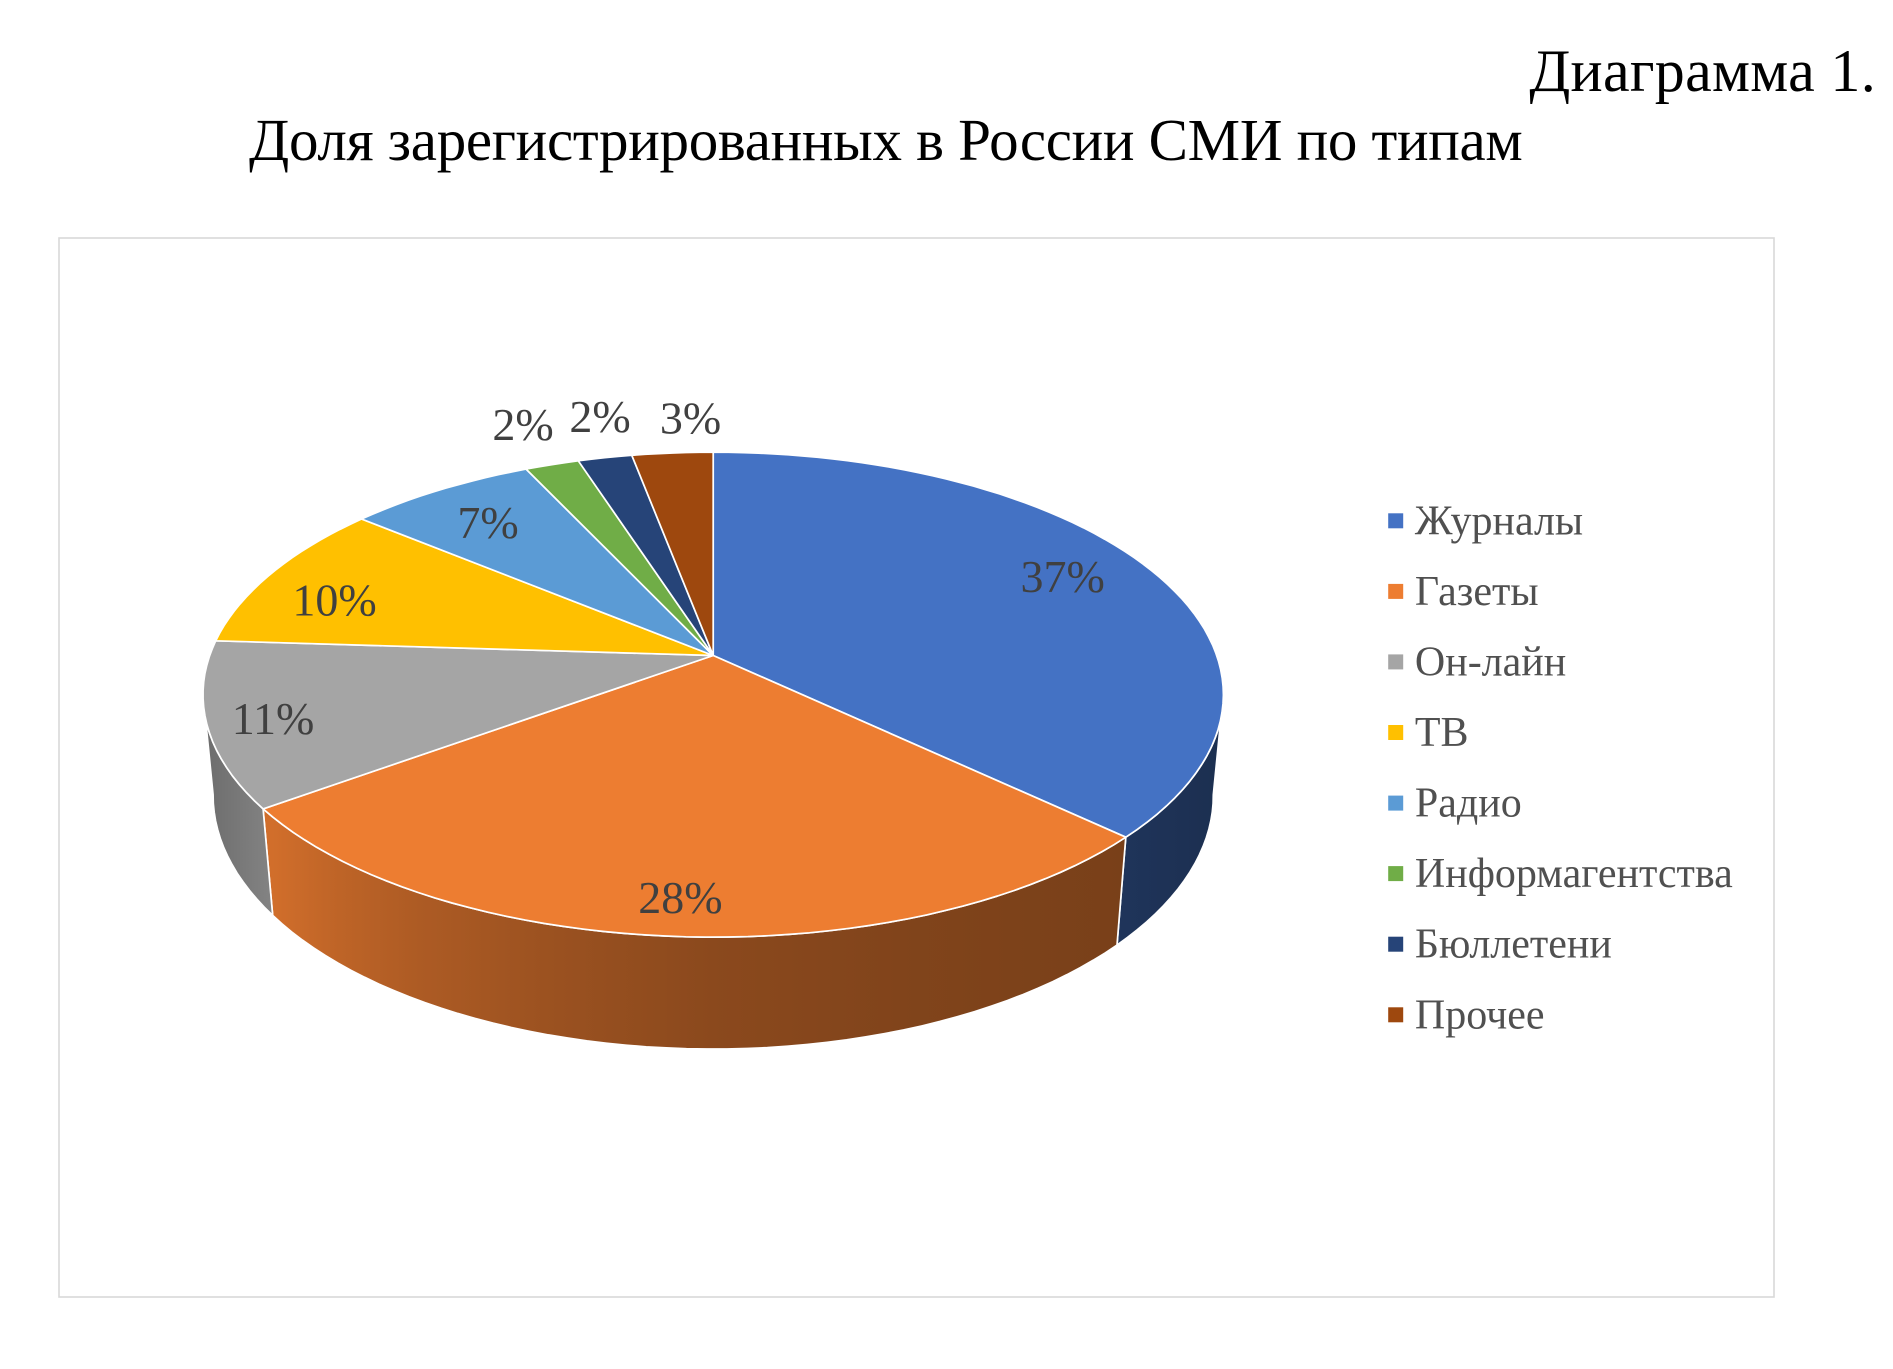  What do you see at coordinates (1702, 71) in the screenshot?
I see `svg-text: Диаграмма 1.` at bounding box center [1702, 71].